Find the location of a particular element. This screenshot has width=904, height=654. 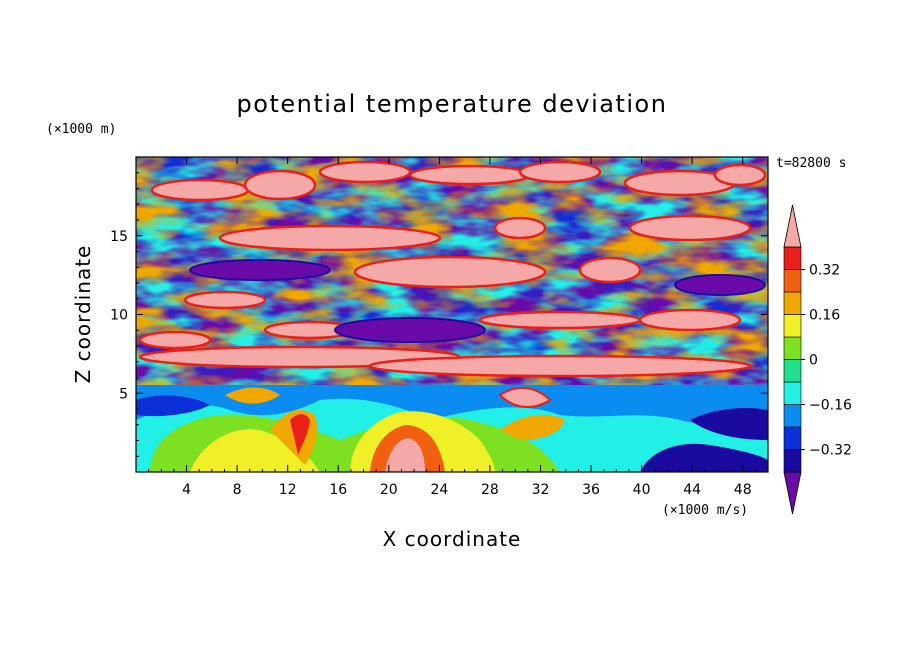

x-tick-label: 4 is located at coordinates (186, 490).